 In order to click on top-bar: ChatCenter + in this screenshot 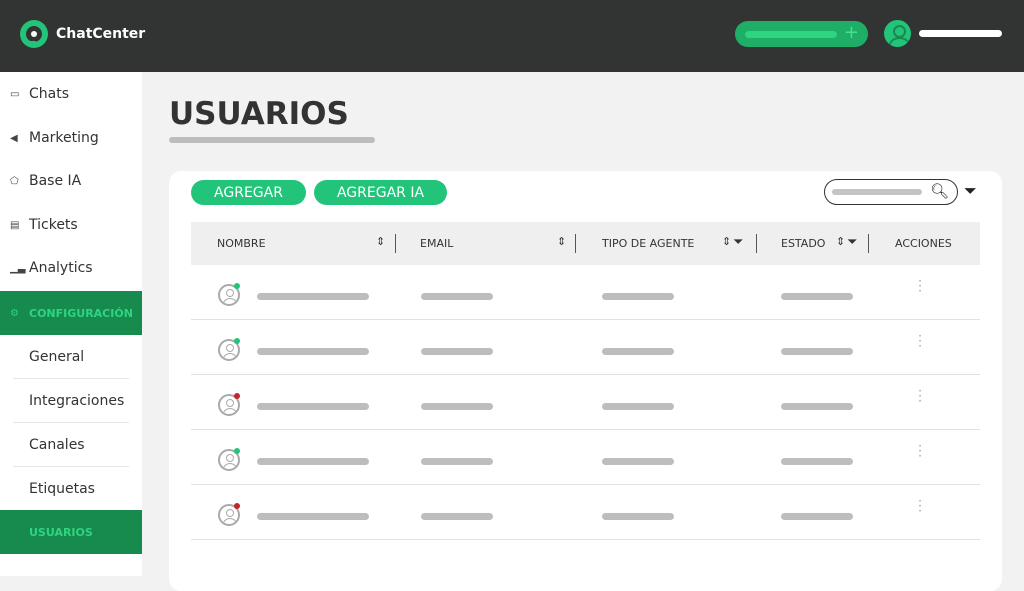, I will do `click(512, 36)`.